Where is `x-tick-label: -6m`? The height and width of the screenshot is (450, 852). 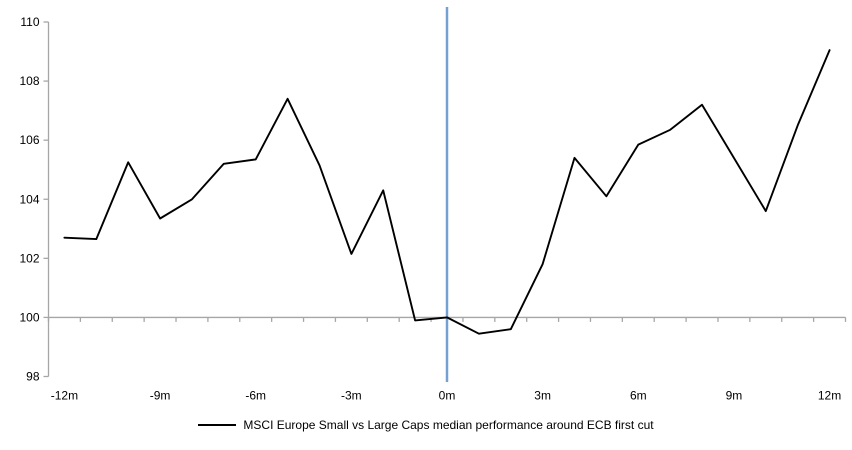 x-tick-label: -6m is located at coordinates (255, 396).